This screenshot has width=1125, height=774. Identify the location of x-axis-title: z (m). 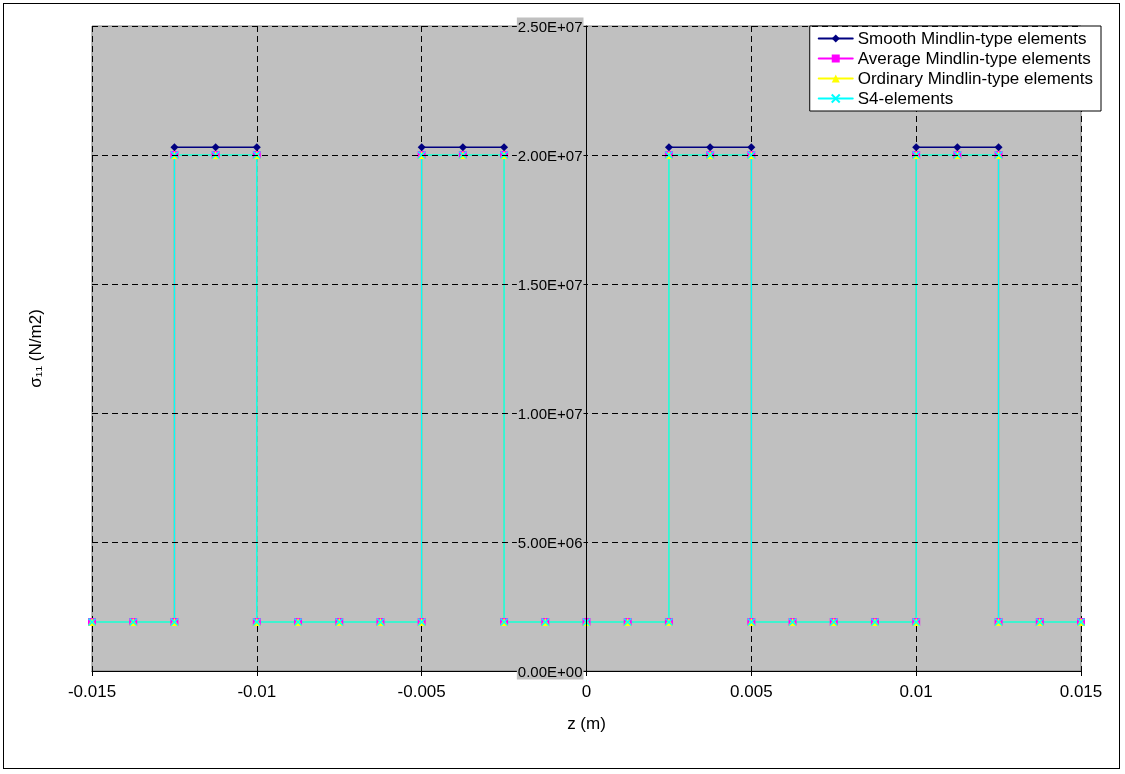
(586, 723).